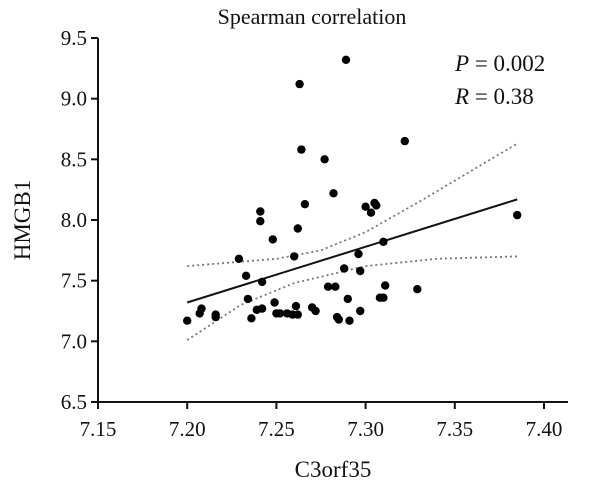 The height and width of the screenshot is (495, 600). What do you see at coordinates (187, 429) in the screenshot?
I see `x-tick-label: 7.20` at bounding box center [187, 429].